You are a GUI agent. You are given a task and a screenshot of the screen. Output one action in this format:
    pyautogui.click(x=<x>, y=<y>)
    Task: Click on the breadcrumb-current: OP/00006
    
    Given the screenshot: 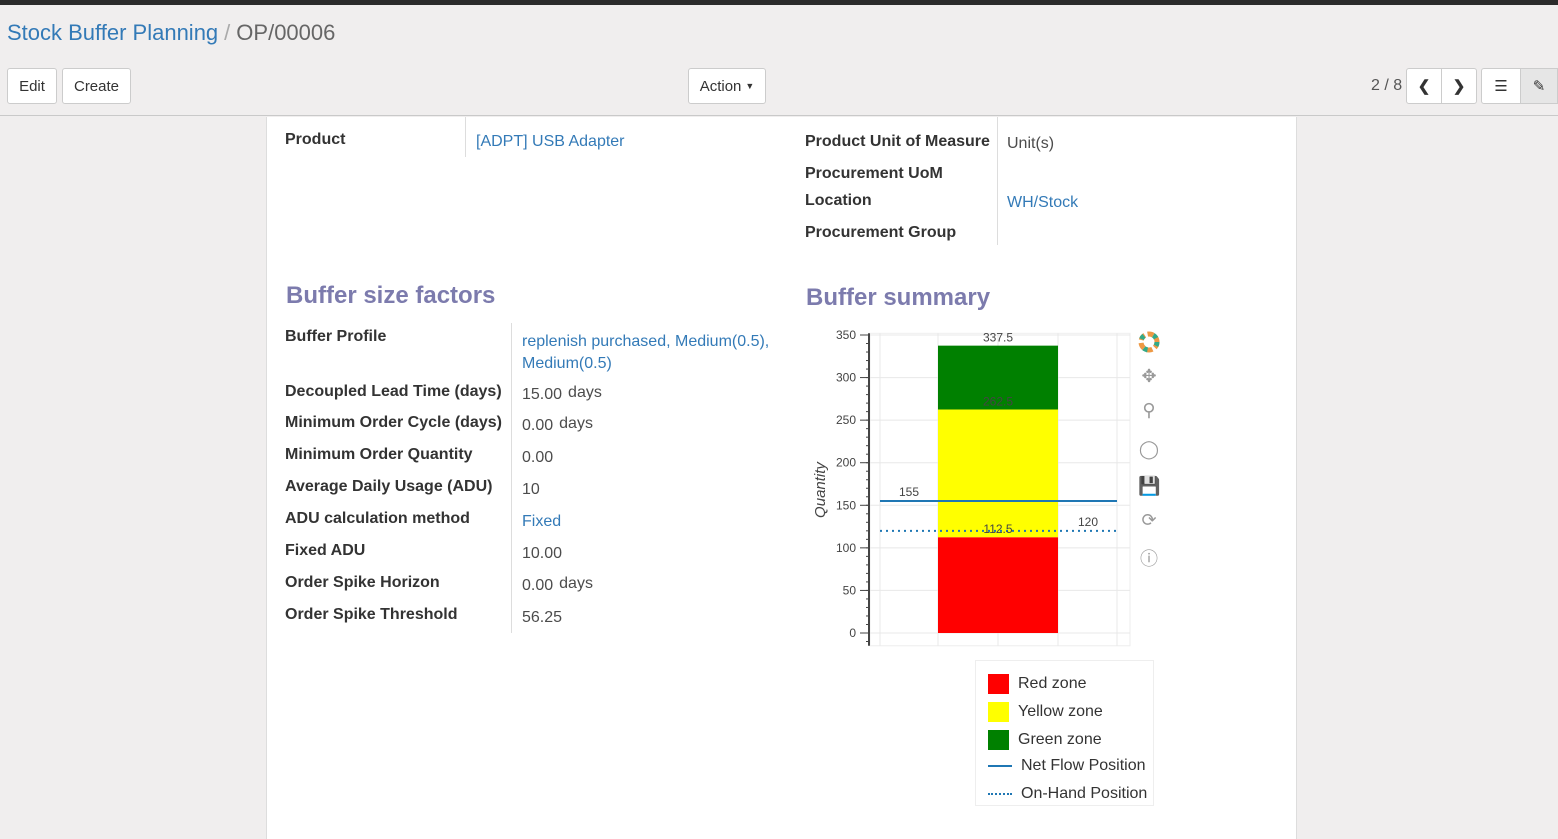 What is the action you would take?
    pyautogui.click(x=286, y=32)
    